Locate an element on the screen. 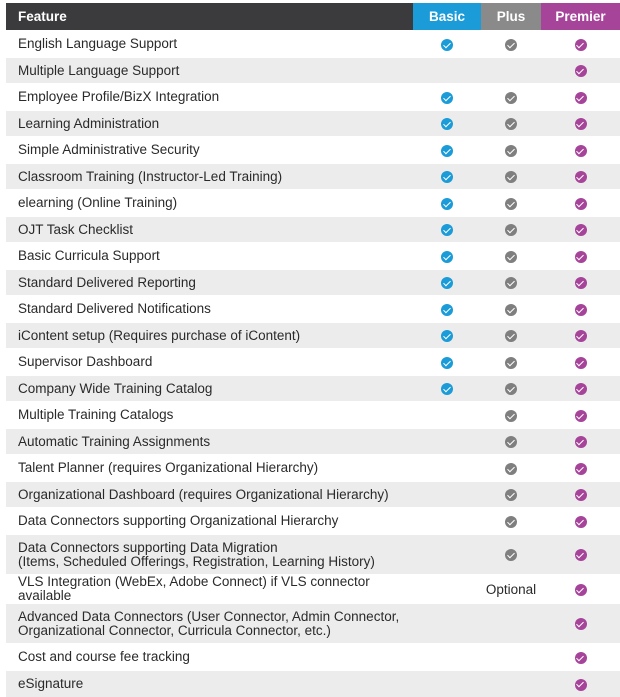  feature-name: Cost and course fee tracking is located at coordinates (209, 657).